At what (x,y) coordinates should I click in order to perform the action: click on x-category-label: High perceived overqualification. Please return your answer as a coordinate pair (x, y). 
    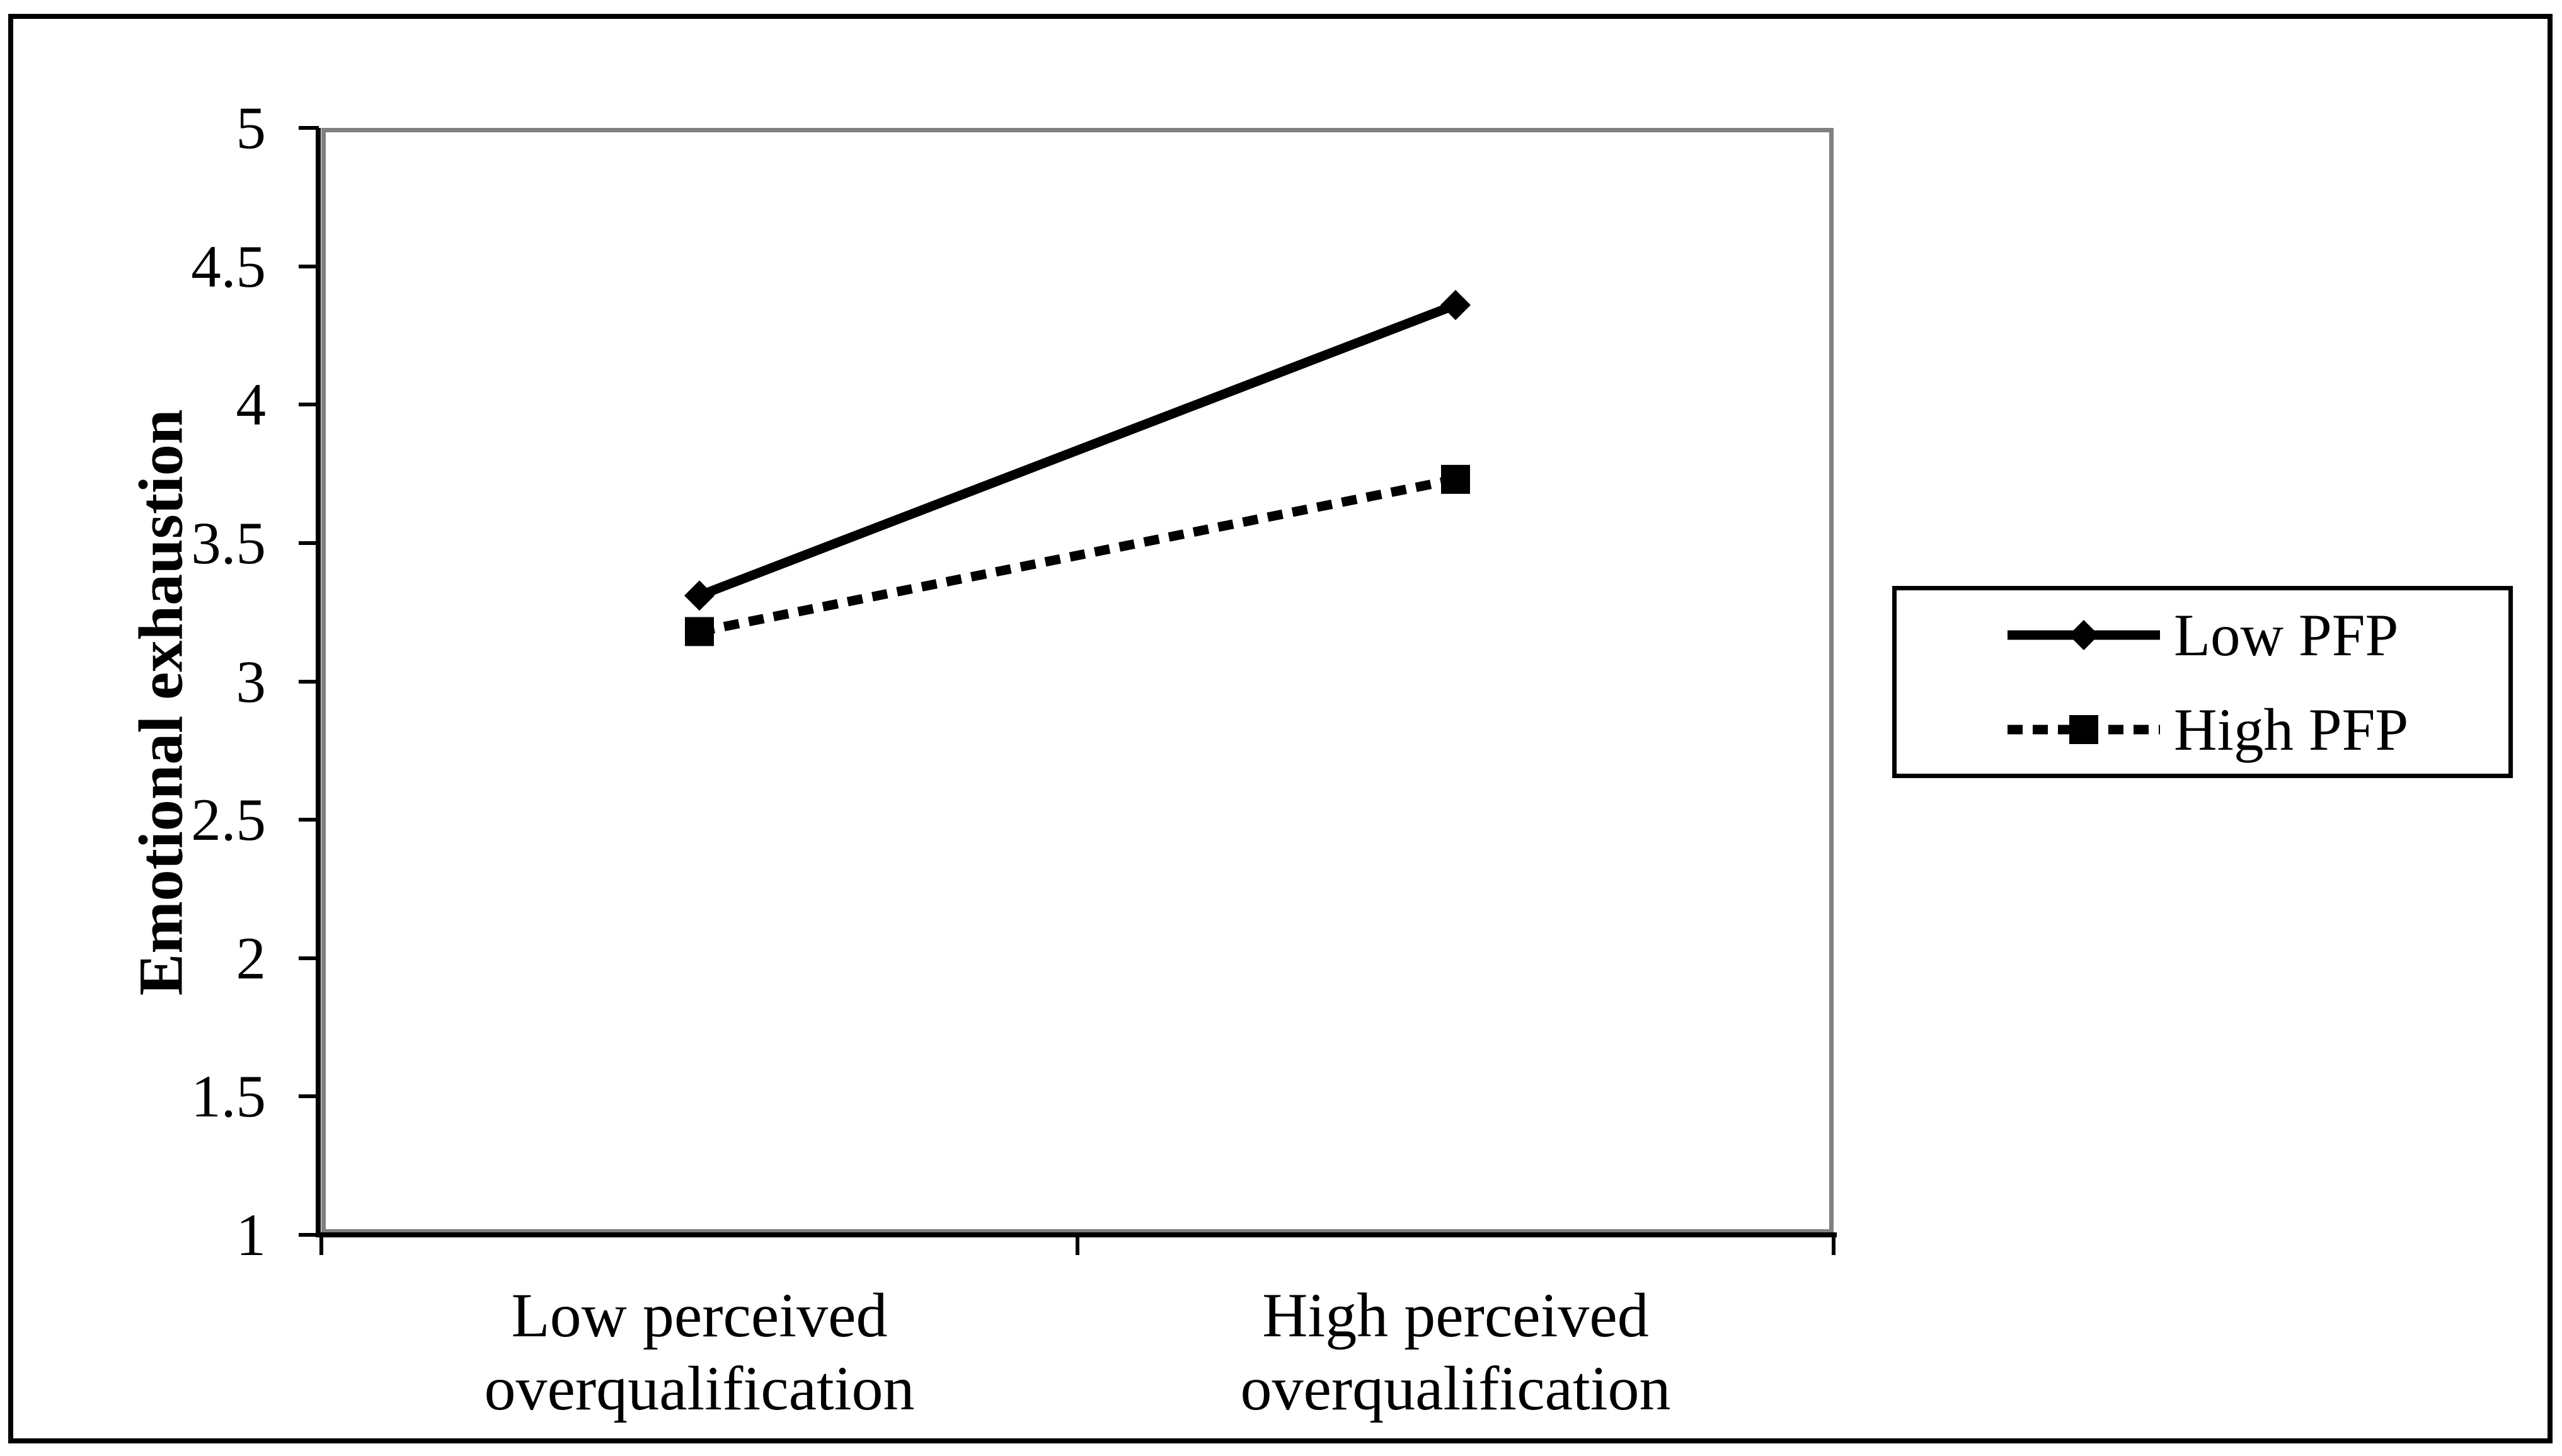
    Looking at the image, I should click on (1455, 1351).